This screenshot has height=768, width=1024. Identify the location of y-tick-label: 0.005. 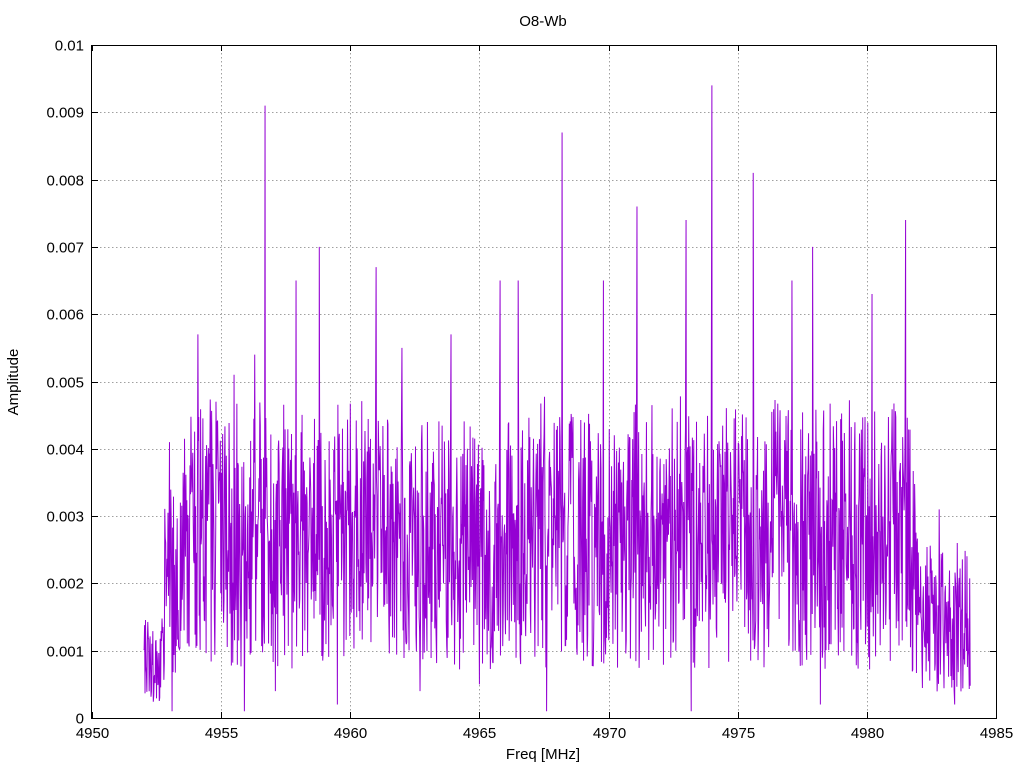
(65, 383).